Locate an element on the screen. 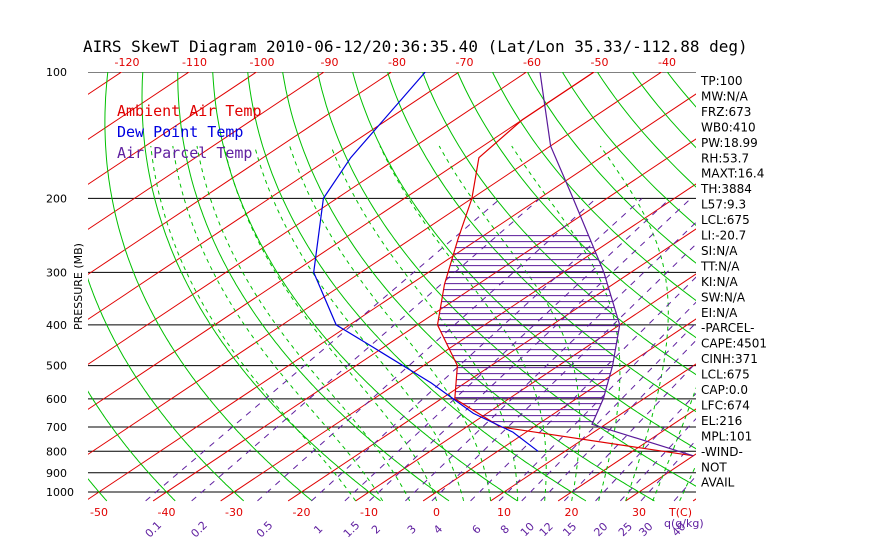 This screenshot has width=870, height=560. stat-line: CINH:371 is located at coordinates (729, 359).